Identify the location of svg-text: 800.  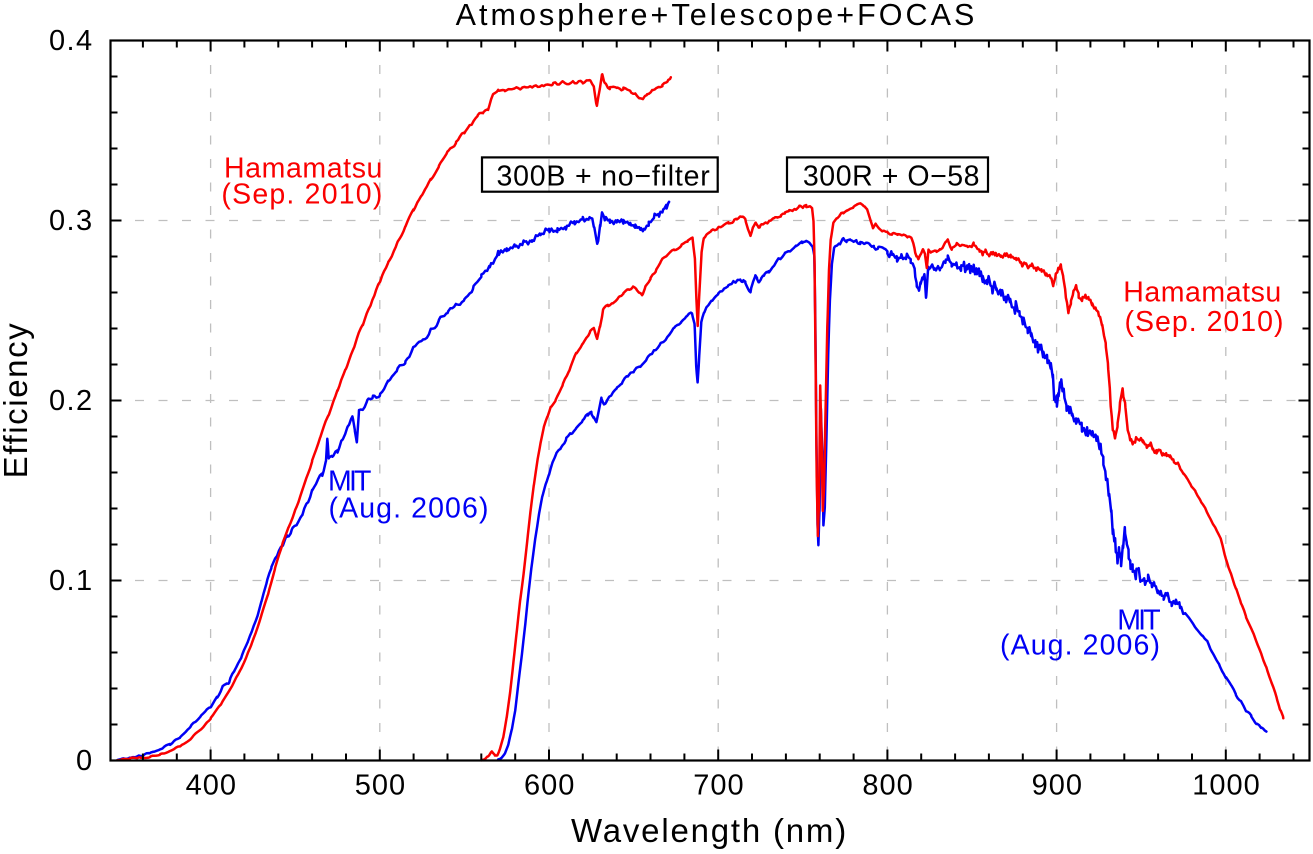
(887, 785).